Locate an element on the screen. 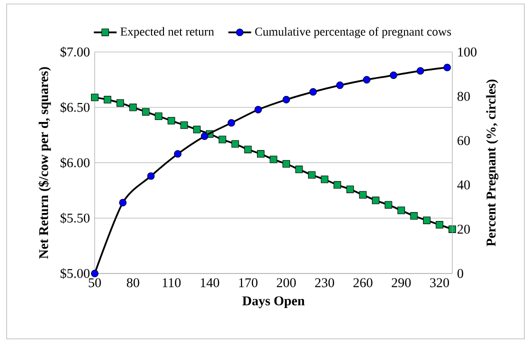  y2-tick-label: 60 is located at coordinates (464, 141).